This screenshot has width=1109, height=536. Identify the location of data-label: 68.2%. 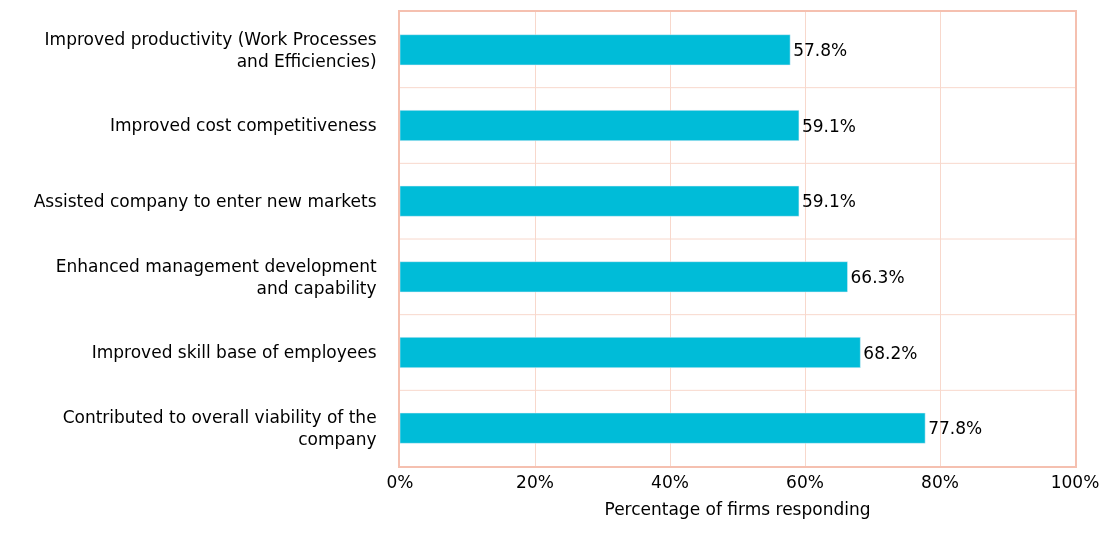
(890, 352).